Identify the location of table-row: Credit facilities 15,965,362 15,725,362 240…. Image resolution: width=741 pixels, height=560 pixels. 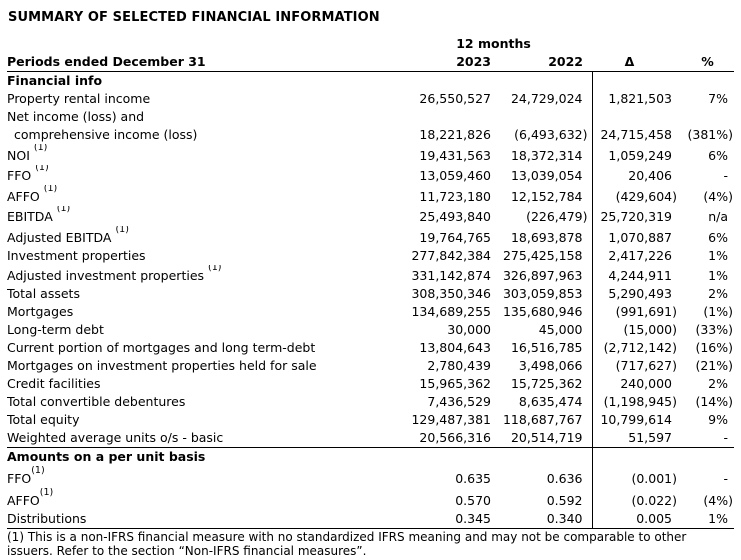
(370, 384).